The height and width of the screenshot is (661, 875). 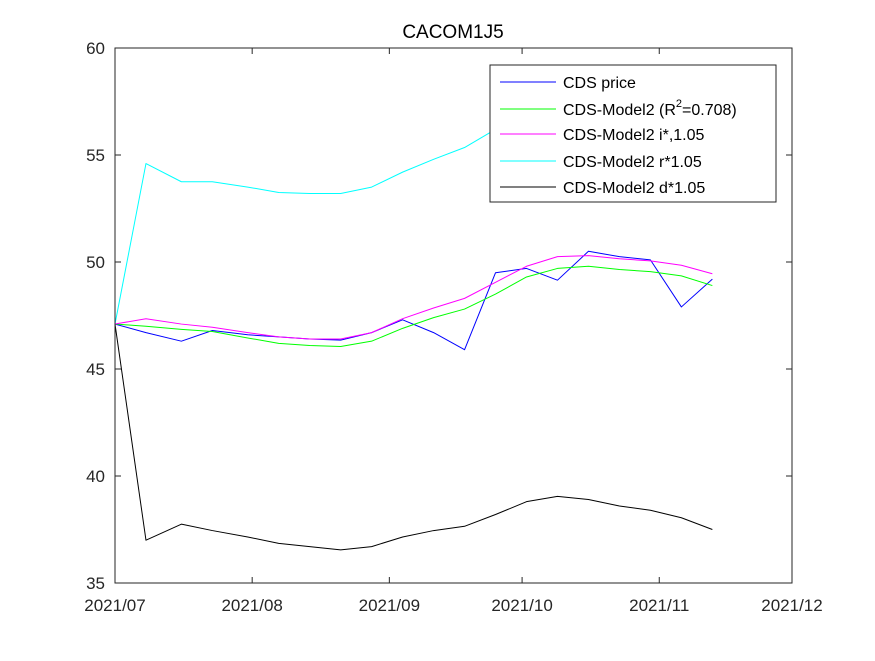 What do you see at coordinates (95, 476) in the screenshot?
I see `y-tick-label: 40` at bounding box center [95, 476].